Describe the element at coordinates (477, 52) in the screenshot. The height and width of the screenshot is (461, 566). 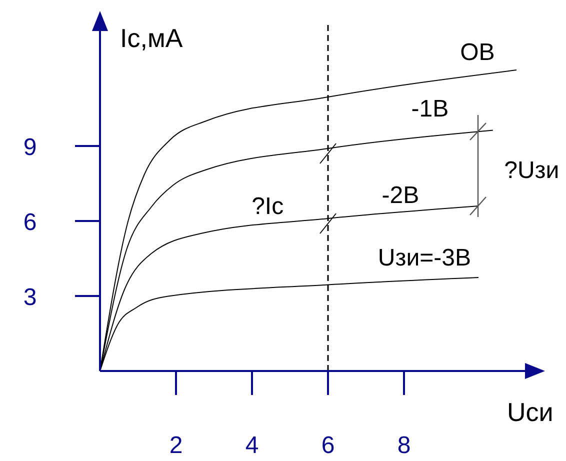
I see `series-label: OВ` at that location.